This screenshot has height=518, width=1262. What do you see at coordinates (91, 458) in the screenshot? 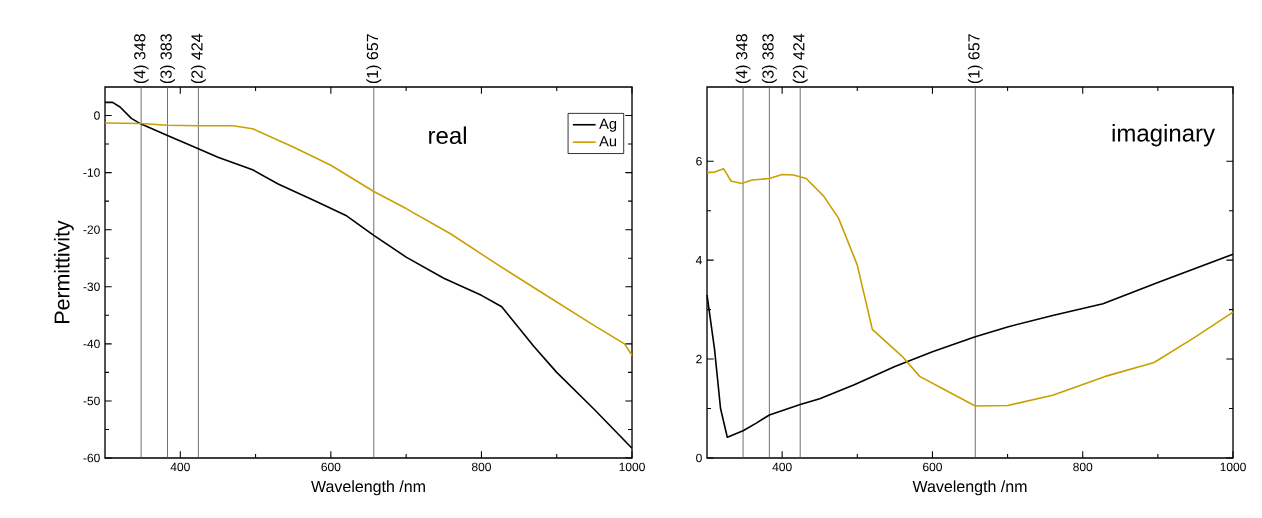
I see `y-tick-label: -60` at bounding box center [91, 458].